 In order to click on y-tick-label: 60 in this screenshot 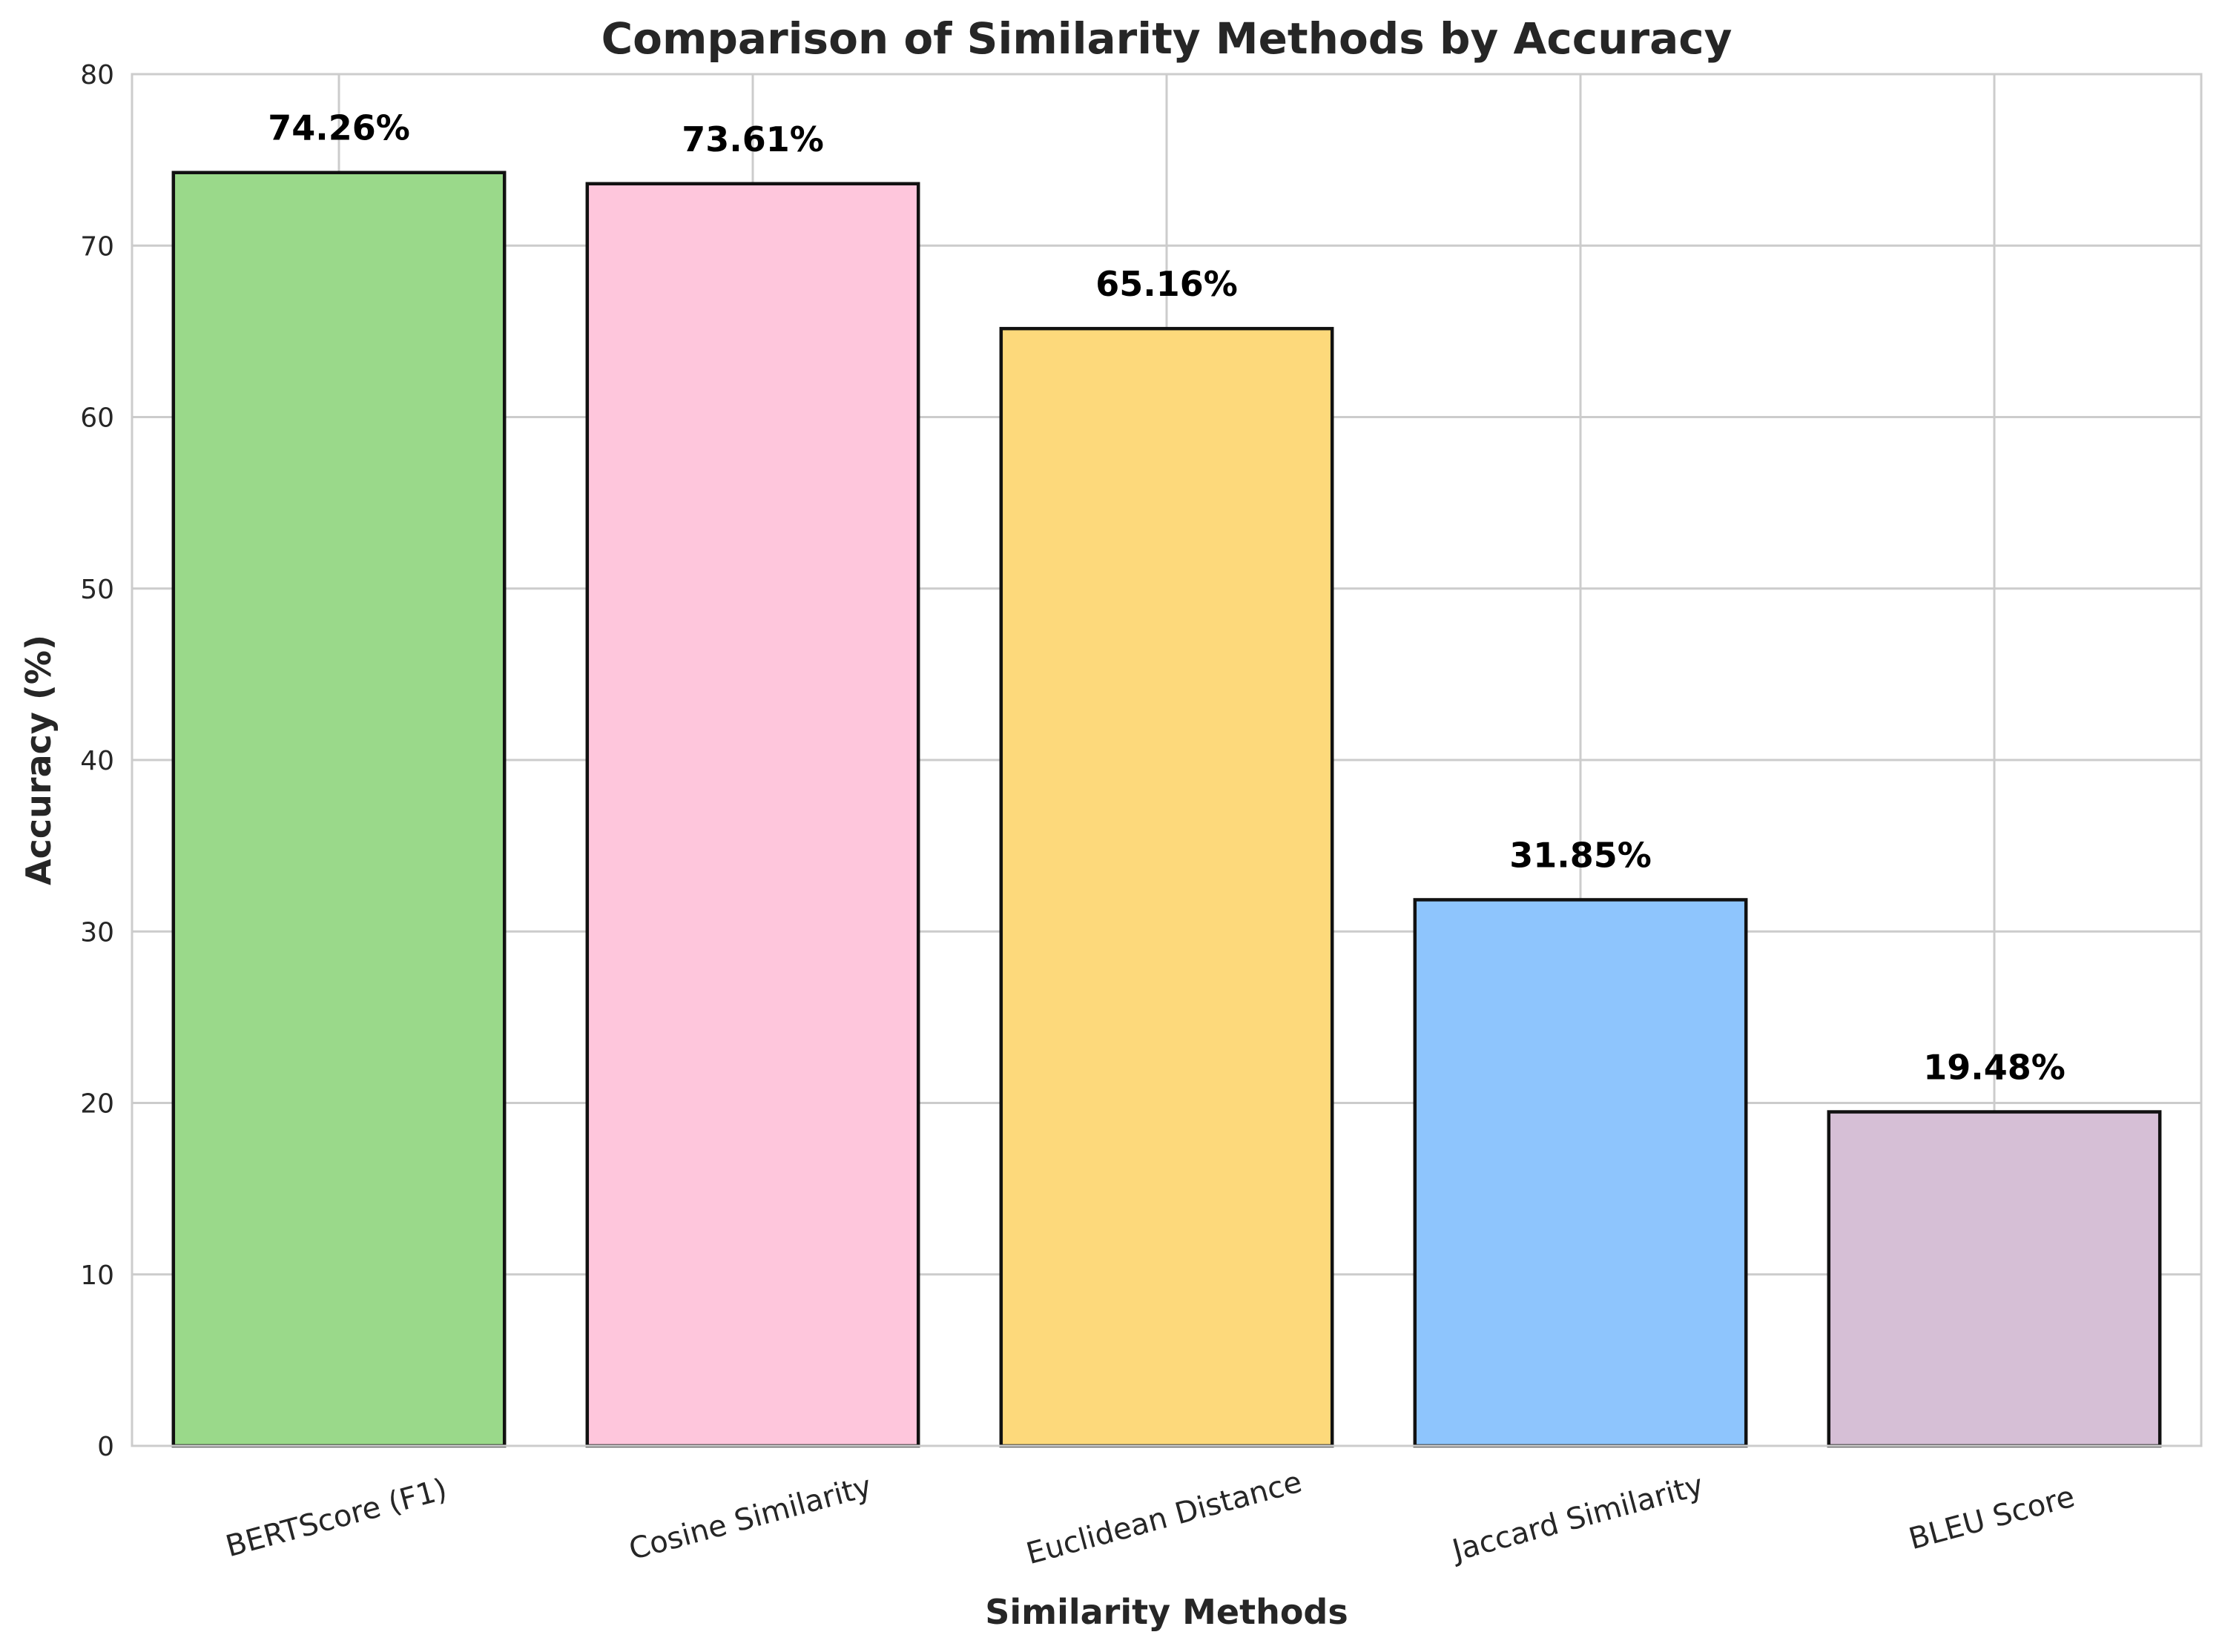, I will do `click(97, 418)`.